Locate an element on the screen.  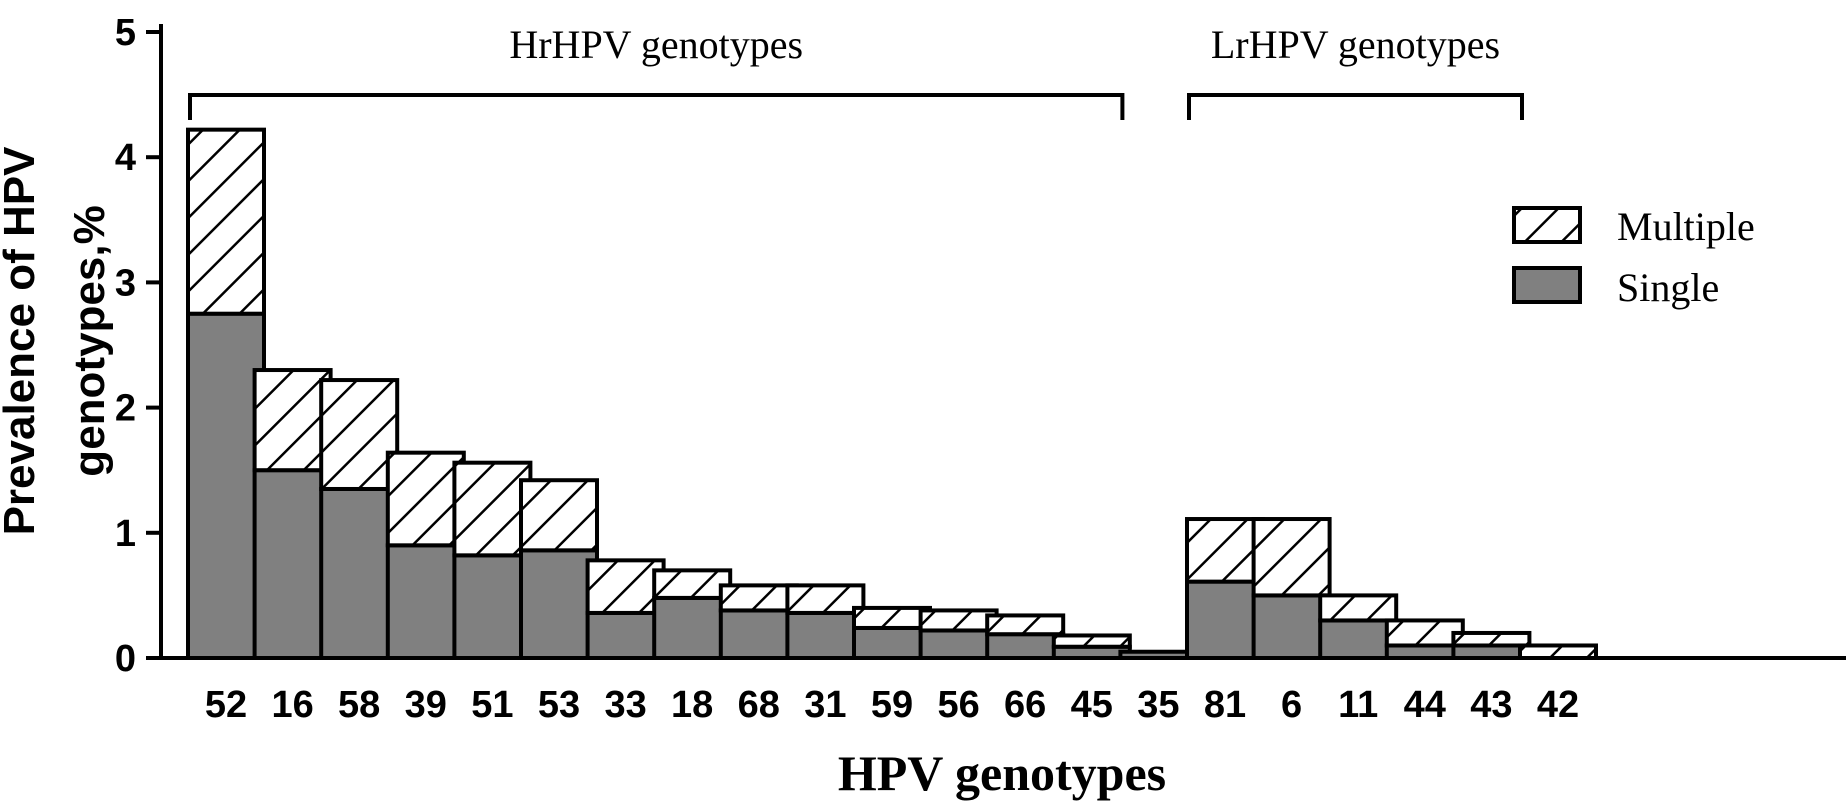
x-tick-label: 16 is located at coordinates (292, 705).